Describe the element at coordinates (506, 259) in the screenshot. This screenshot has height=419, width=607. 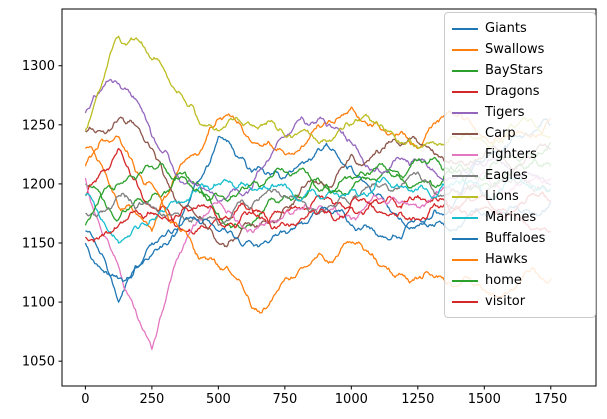
I see `legend-label: Hawks` at that location.